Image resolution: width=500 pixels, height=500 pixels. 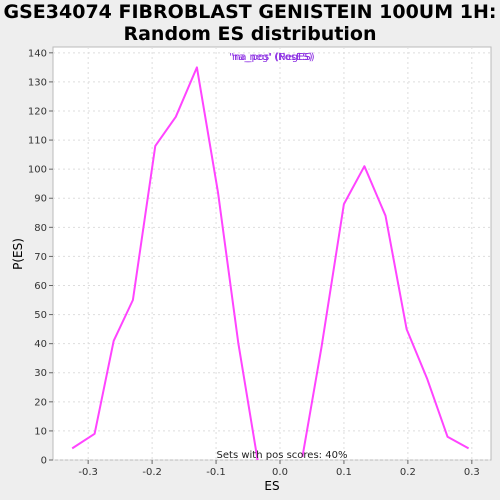 What do you see at coordinates (250, 34) in the screenshot?
I see `chart-title-line-2: Random ES distribution` at bounding box center [250, 34].